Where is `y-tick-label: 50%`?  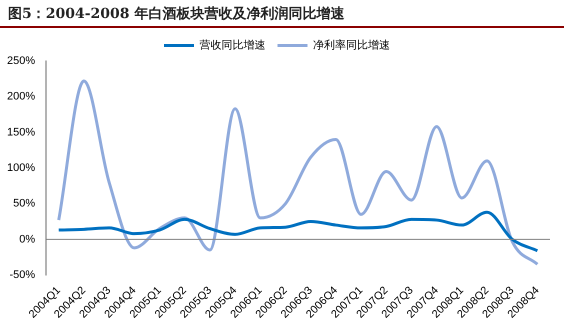
y-tick-label: 50% is located at coordinates (24, 204).